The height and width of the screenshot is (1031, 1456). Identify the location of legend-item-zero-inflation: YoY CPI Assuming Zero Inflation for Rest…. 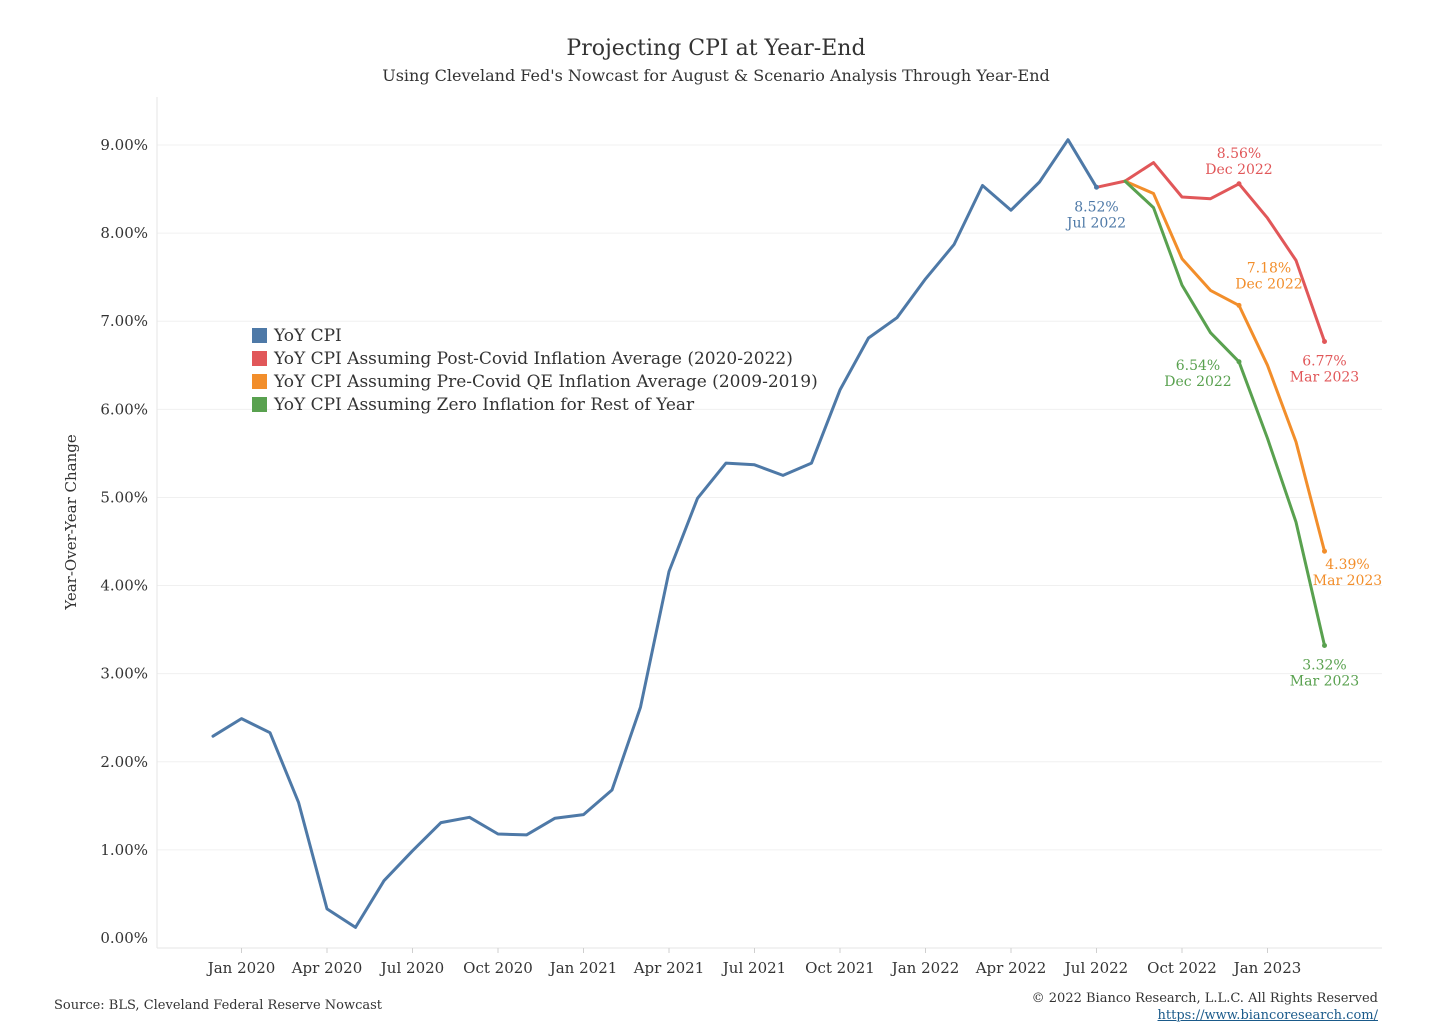
(535, 404).